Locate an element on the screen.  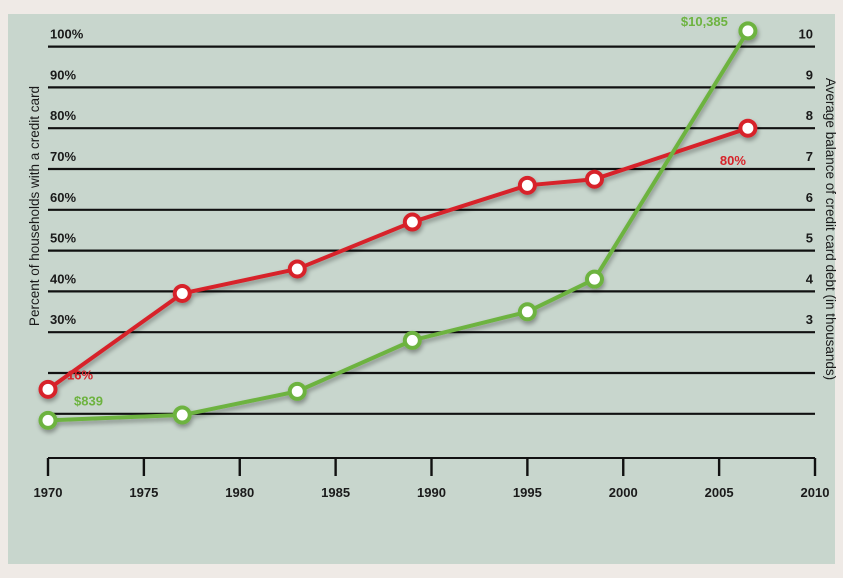
right-tick-label: 6 is located at coordinates (809, 197).